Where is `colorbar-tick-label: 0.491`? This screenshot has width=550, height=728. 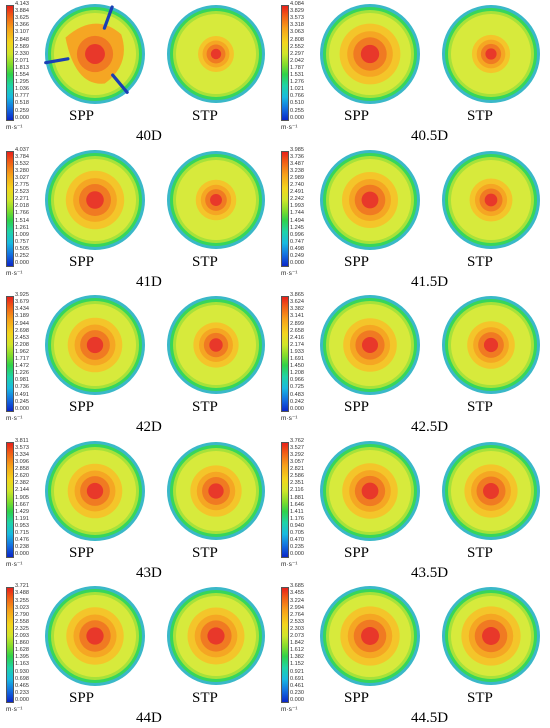 colorbar-tick-label: 0.491 is located at coordinates (22, 394).